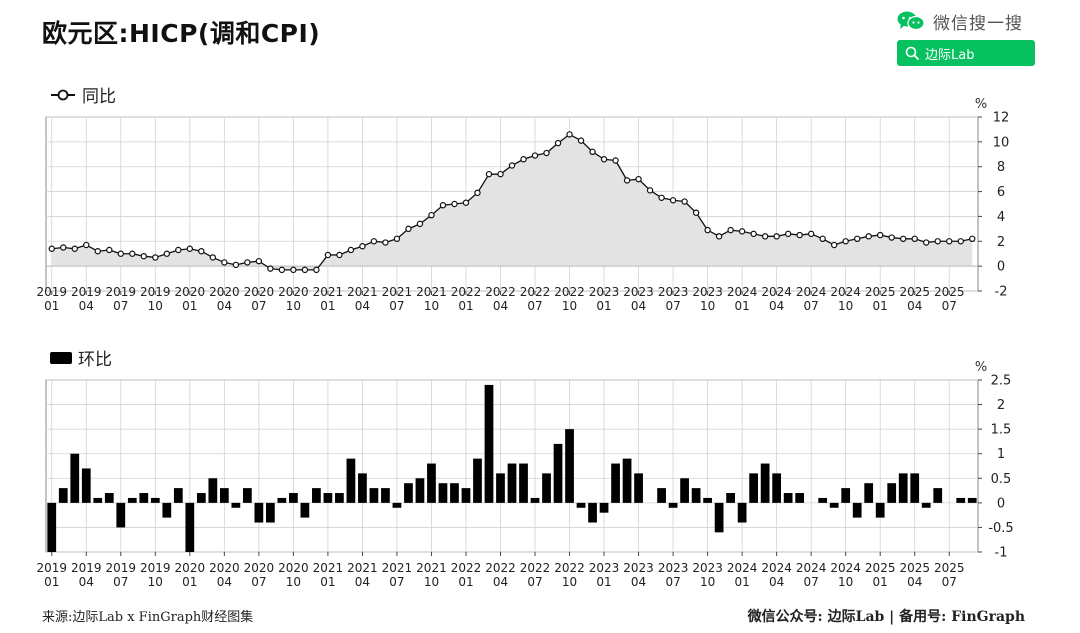 The image size is (1080, 633). Describe the element at coordinates (95, 360) in the screenshot. I see `legend-mom-label: 环比` at that location.